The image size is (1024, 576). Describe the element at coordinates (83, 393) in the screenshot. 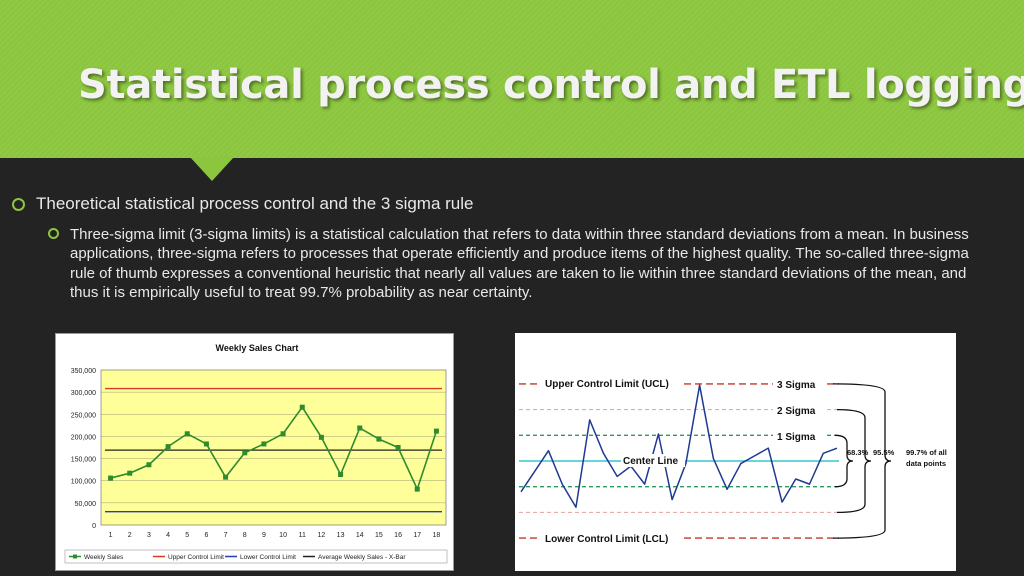

I see `y-tick-label: 300,000` at that location.